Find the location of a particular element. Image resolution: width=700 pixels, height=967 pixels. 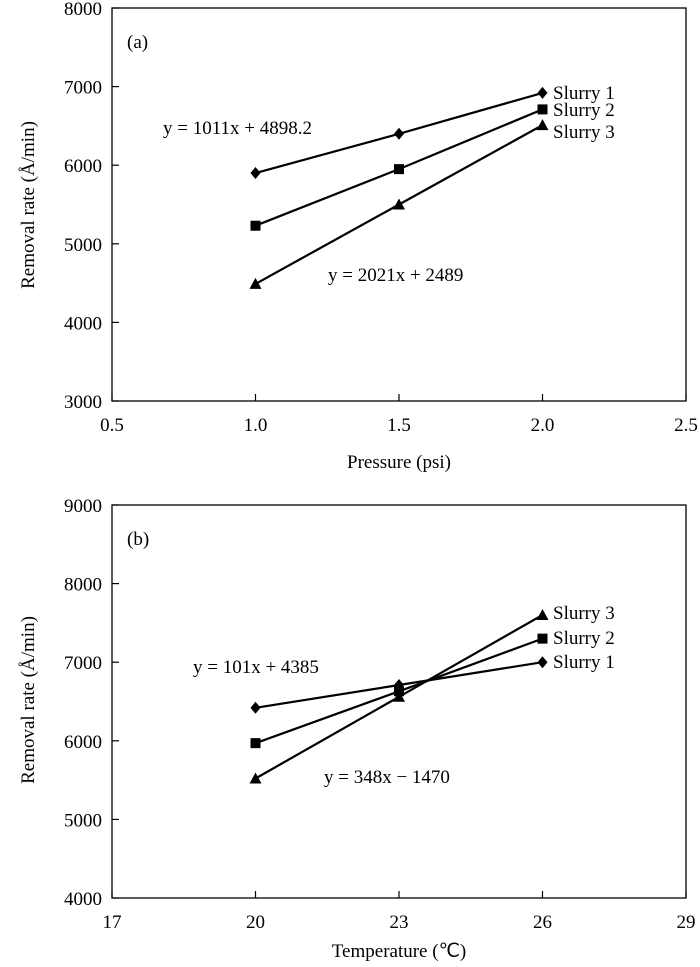

x-tick-label: 20 is located at coordinates (255, 922).